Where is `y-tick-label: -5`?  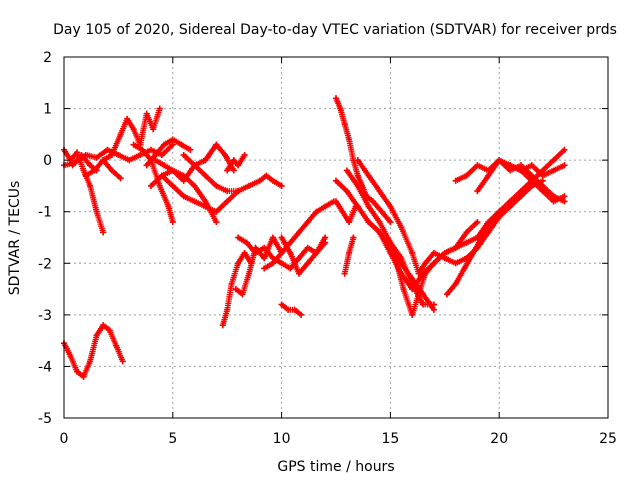
y-tick-label: -5 is located at coordinates (45, 419).